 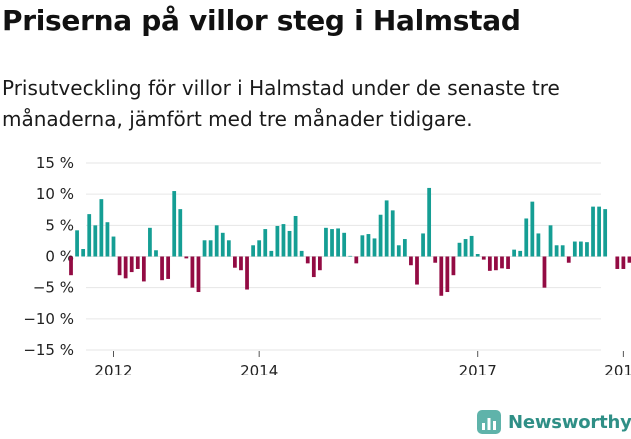 I want to click on x-tick-label: 2012, so click(x=113, y=368).